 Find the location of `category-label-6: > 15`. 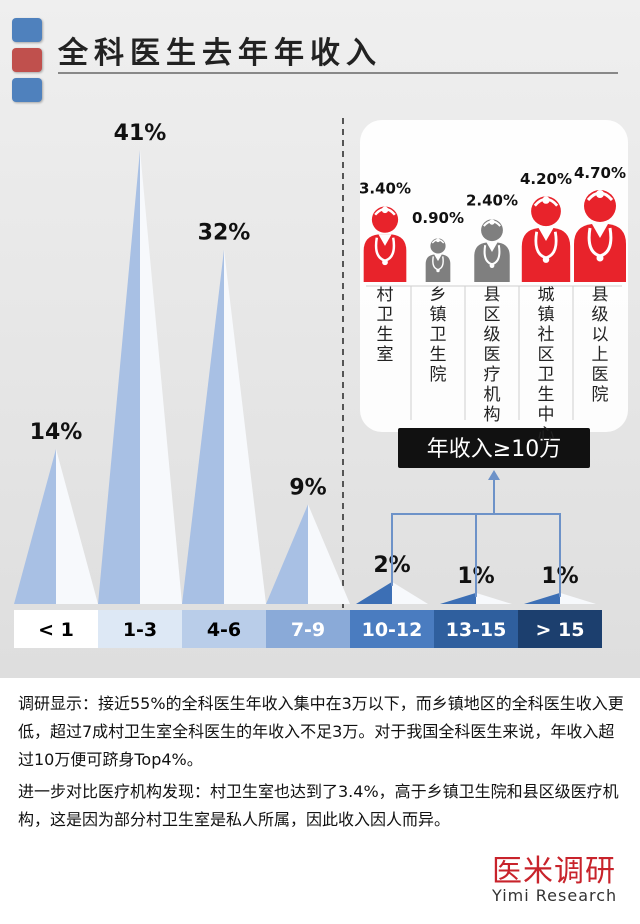

category-label-6: > 15 is located at coordinates (560, 630).